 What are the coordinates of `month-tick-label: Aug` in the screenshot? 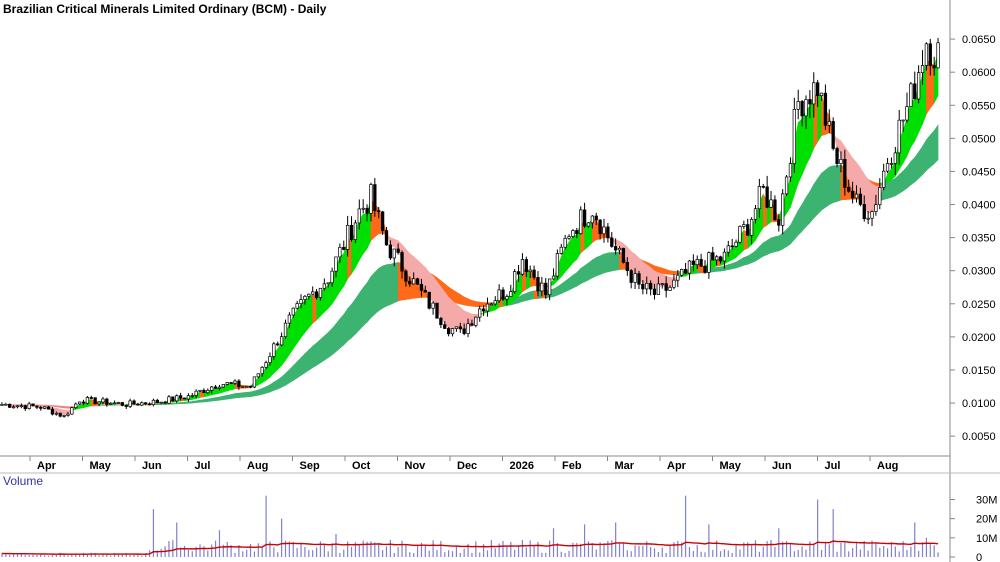 It's located at (257, 466).